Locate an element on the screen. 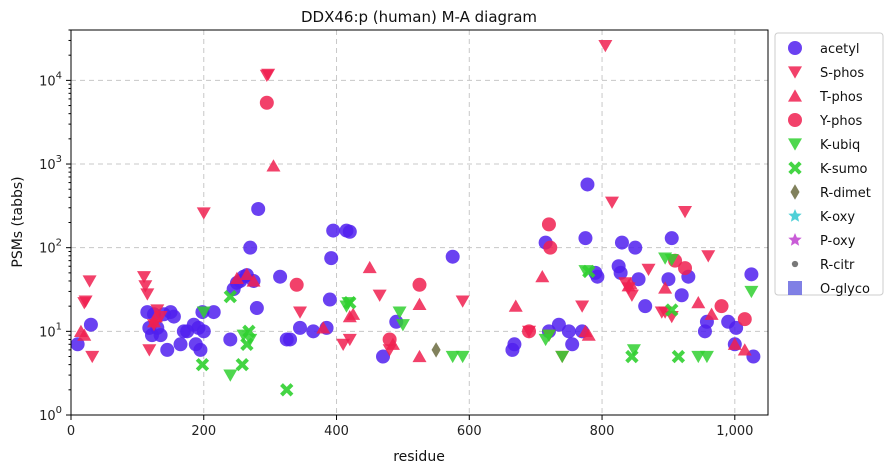 Image resolution: width=889 pixels, height=474 pixels. y-tick-label: 10⁴ is located at coordinates (50, 79).